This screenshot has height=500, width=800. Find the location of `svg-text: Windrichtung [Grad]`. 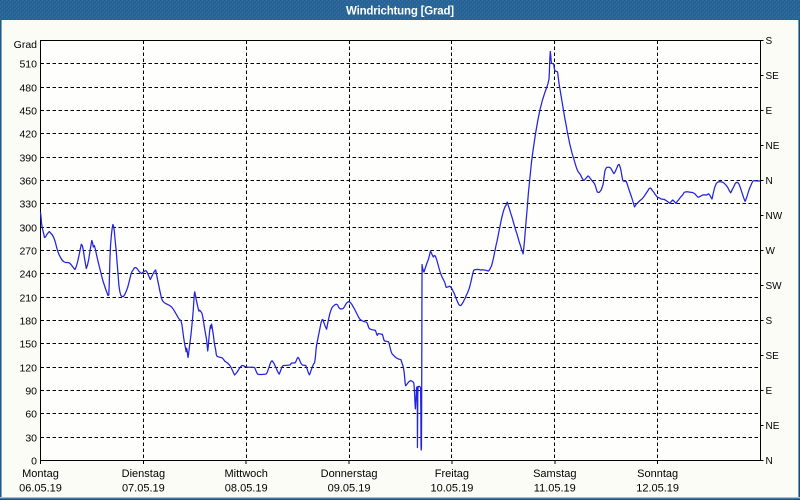

svg-text: Windrichtung [Grad] is located at coordinates (400, 12).